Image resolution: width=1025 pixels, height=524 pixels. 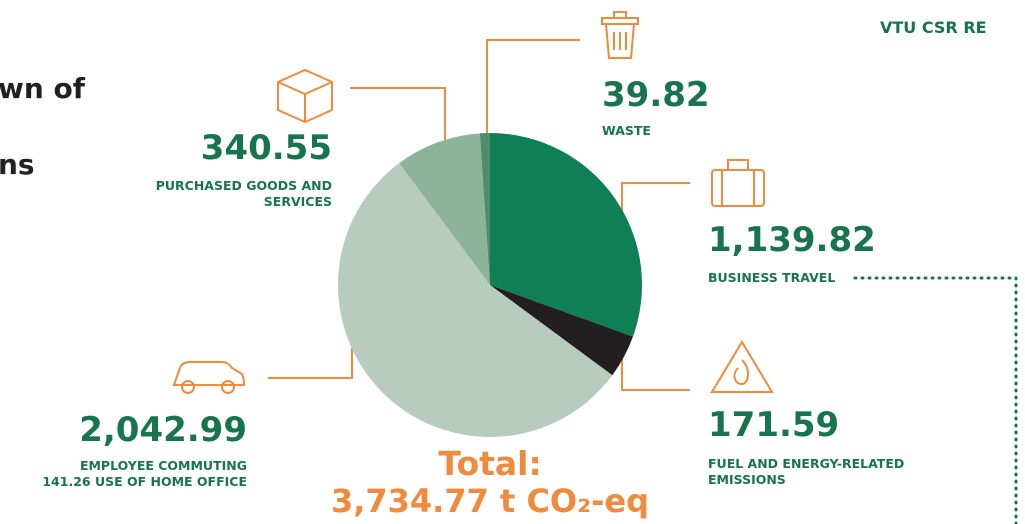 What do you see at coordinates (42, 88) in the screenshot?
I see `title-fragment: wn of` at bounding box center [42, 88].